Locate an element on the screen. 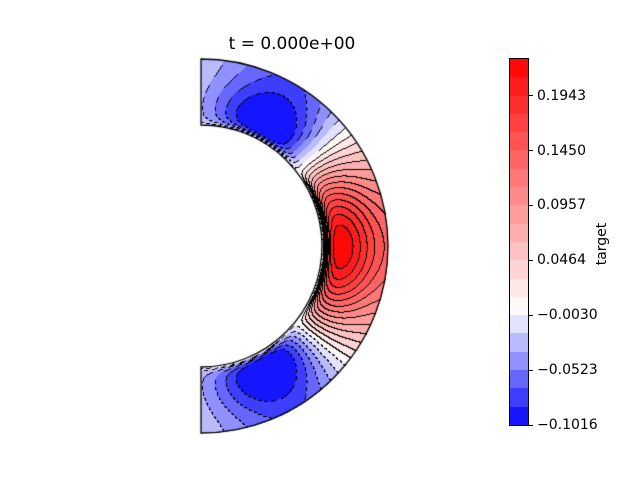 Image resolution: width=640 pixels, height=480 pixels. colorbar-tick-label: −0.0030 is located at coordinates (567, 315).